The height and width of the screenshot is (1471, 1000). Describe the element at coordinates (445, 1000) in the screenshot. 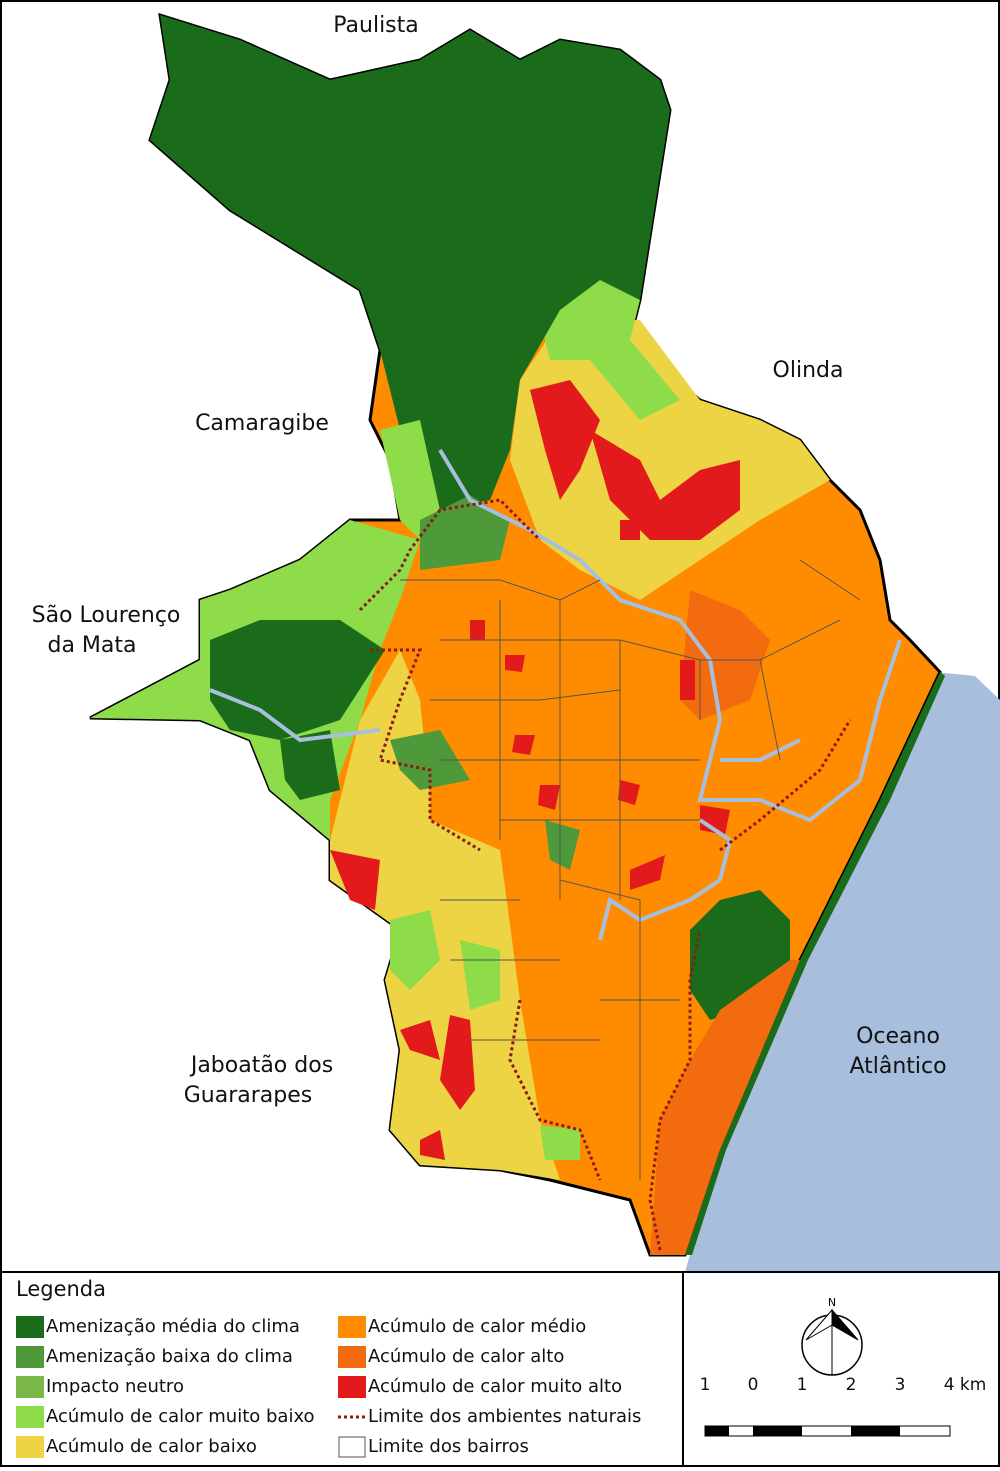

I see `zone-yellow-sw` at that location.